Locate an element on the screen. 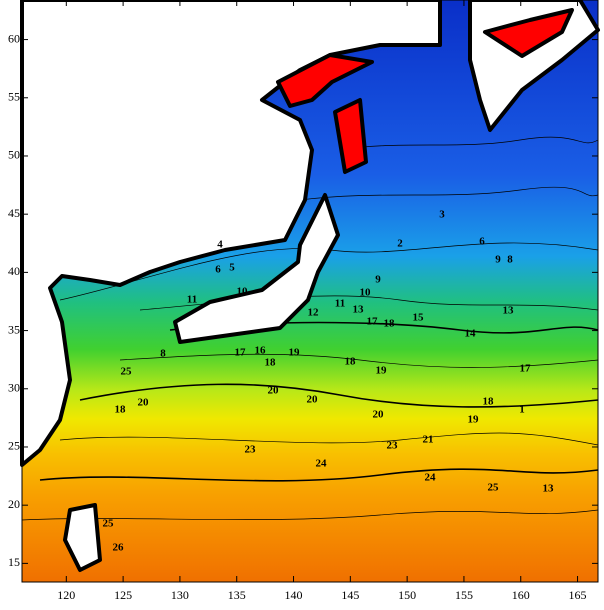 This screenshot has height=610, width=604. x-tick-label: 130 is located at coordinates (180, 595).